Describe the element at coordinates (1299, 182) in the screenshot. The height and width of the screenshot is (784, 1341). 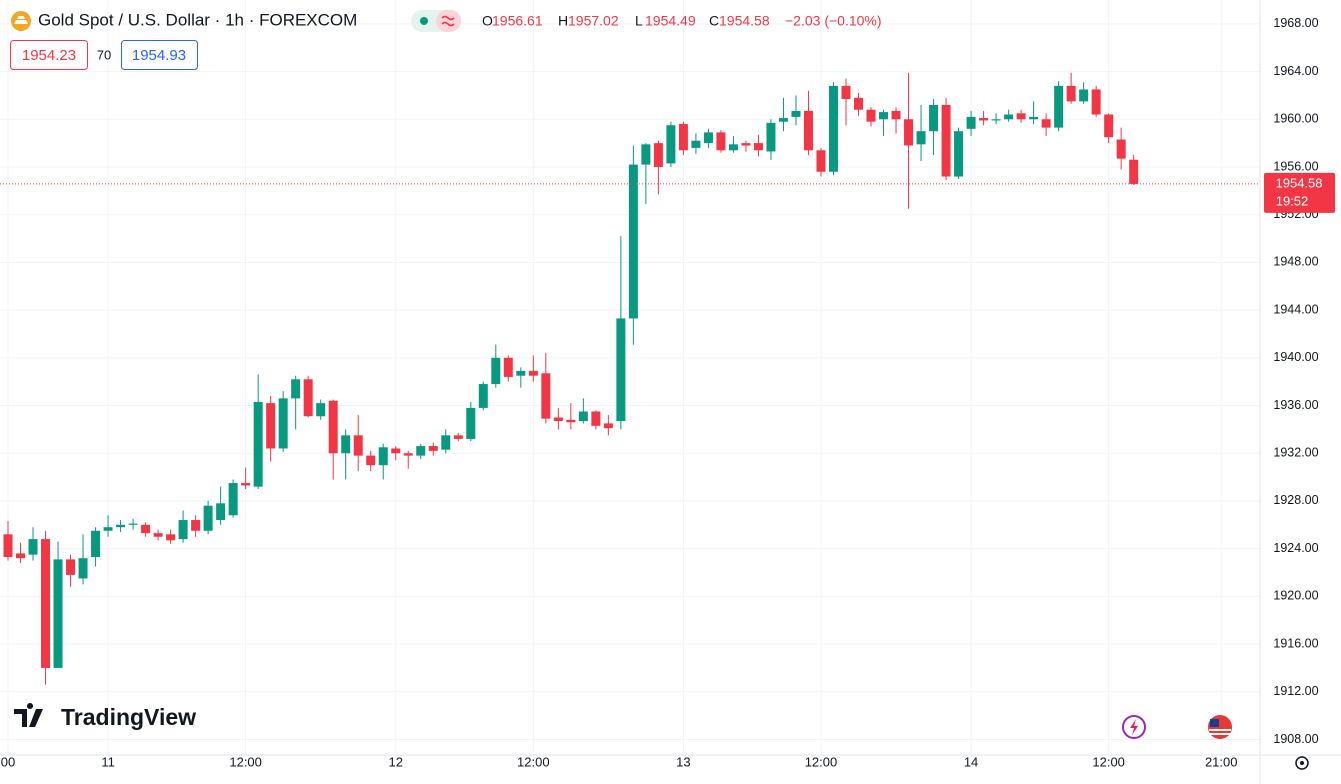
I see `last-price-label: 1954.58` at that location.